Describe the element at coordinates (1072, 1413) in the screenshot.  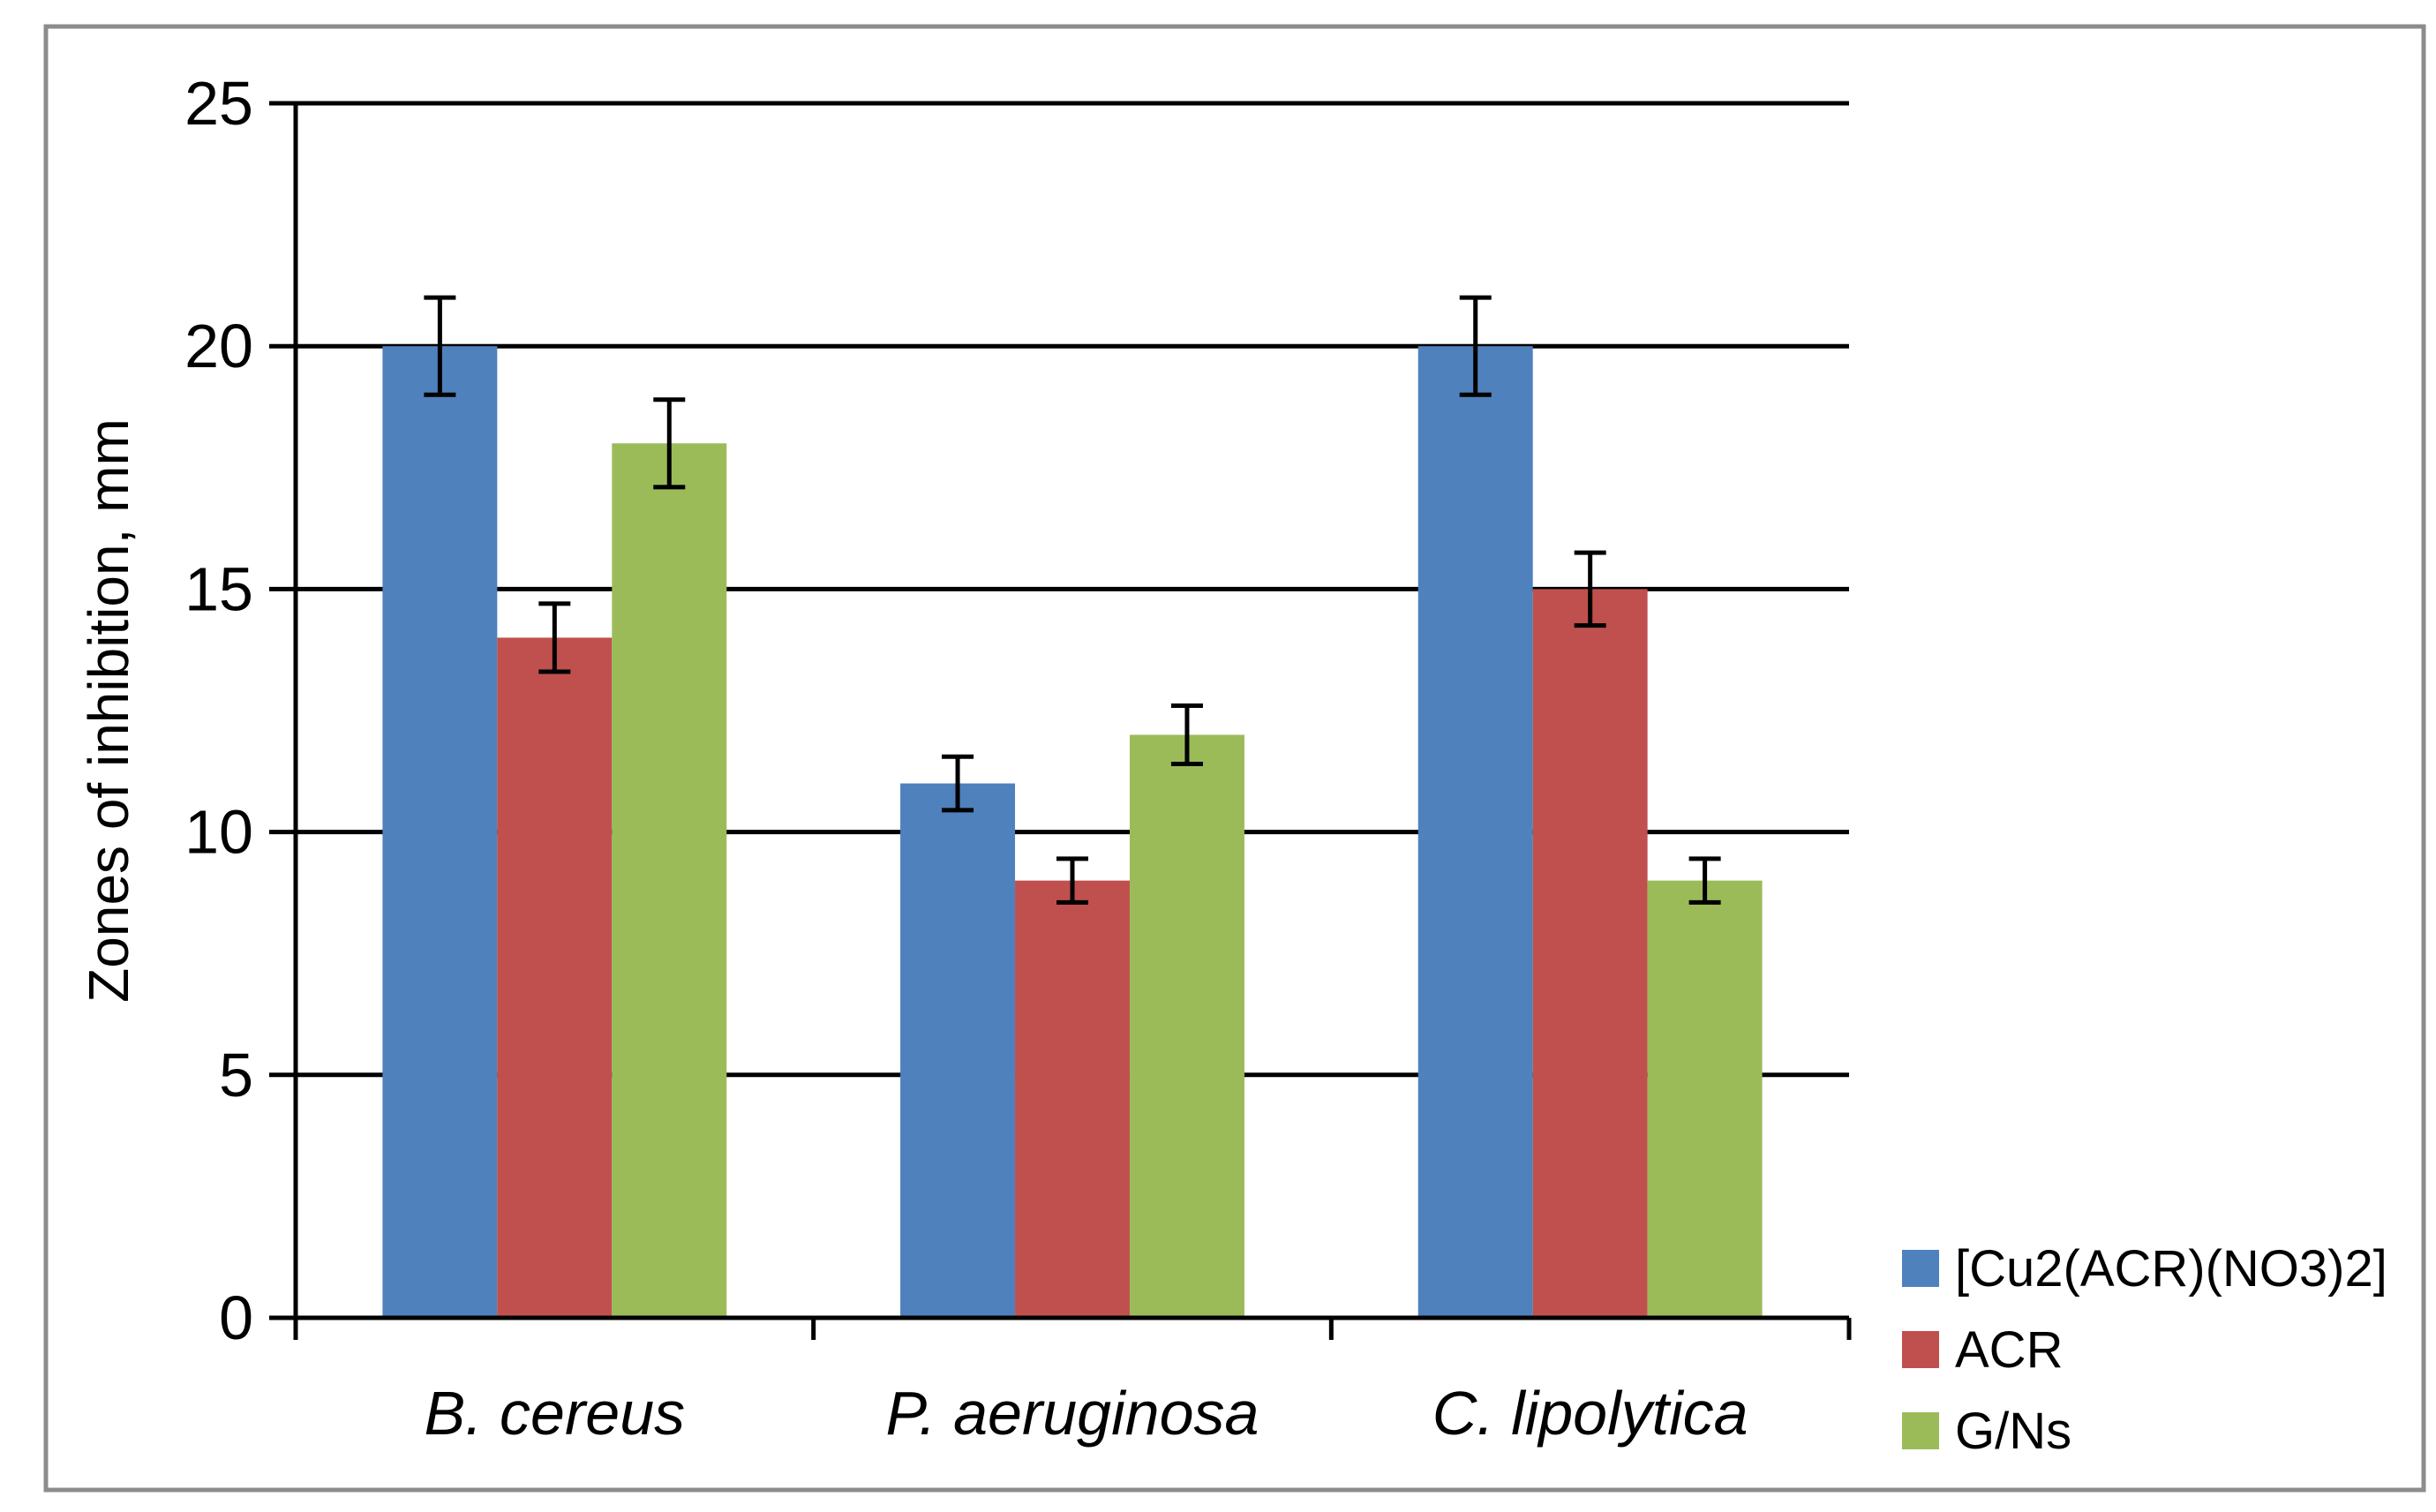
I see `x-category-label: P. aeruginosa` at that location.